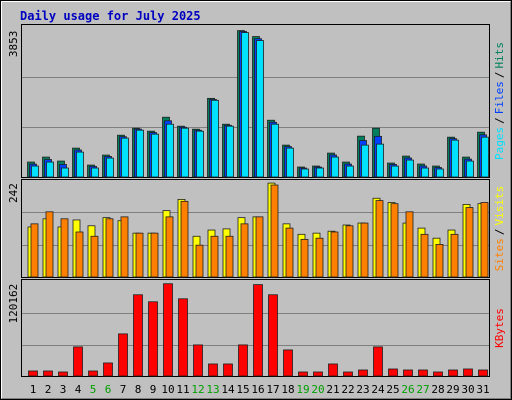  What do you see at coordinates (378, 389) in the screenshot?
I see `x-tick-label: 24` at bounding box center [378, 389].